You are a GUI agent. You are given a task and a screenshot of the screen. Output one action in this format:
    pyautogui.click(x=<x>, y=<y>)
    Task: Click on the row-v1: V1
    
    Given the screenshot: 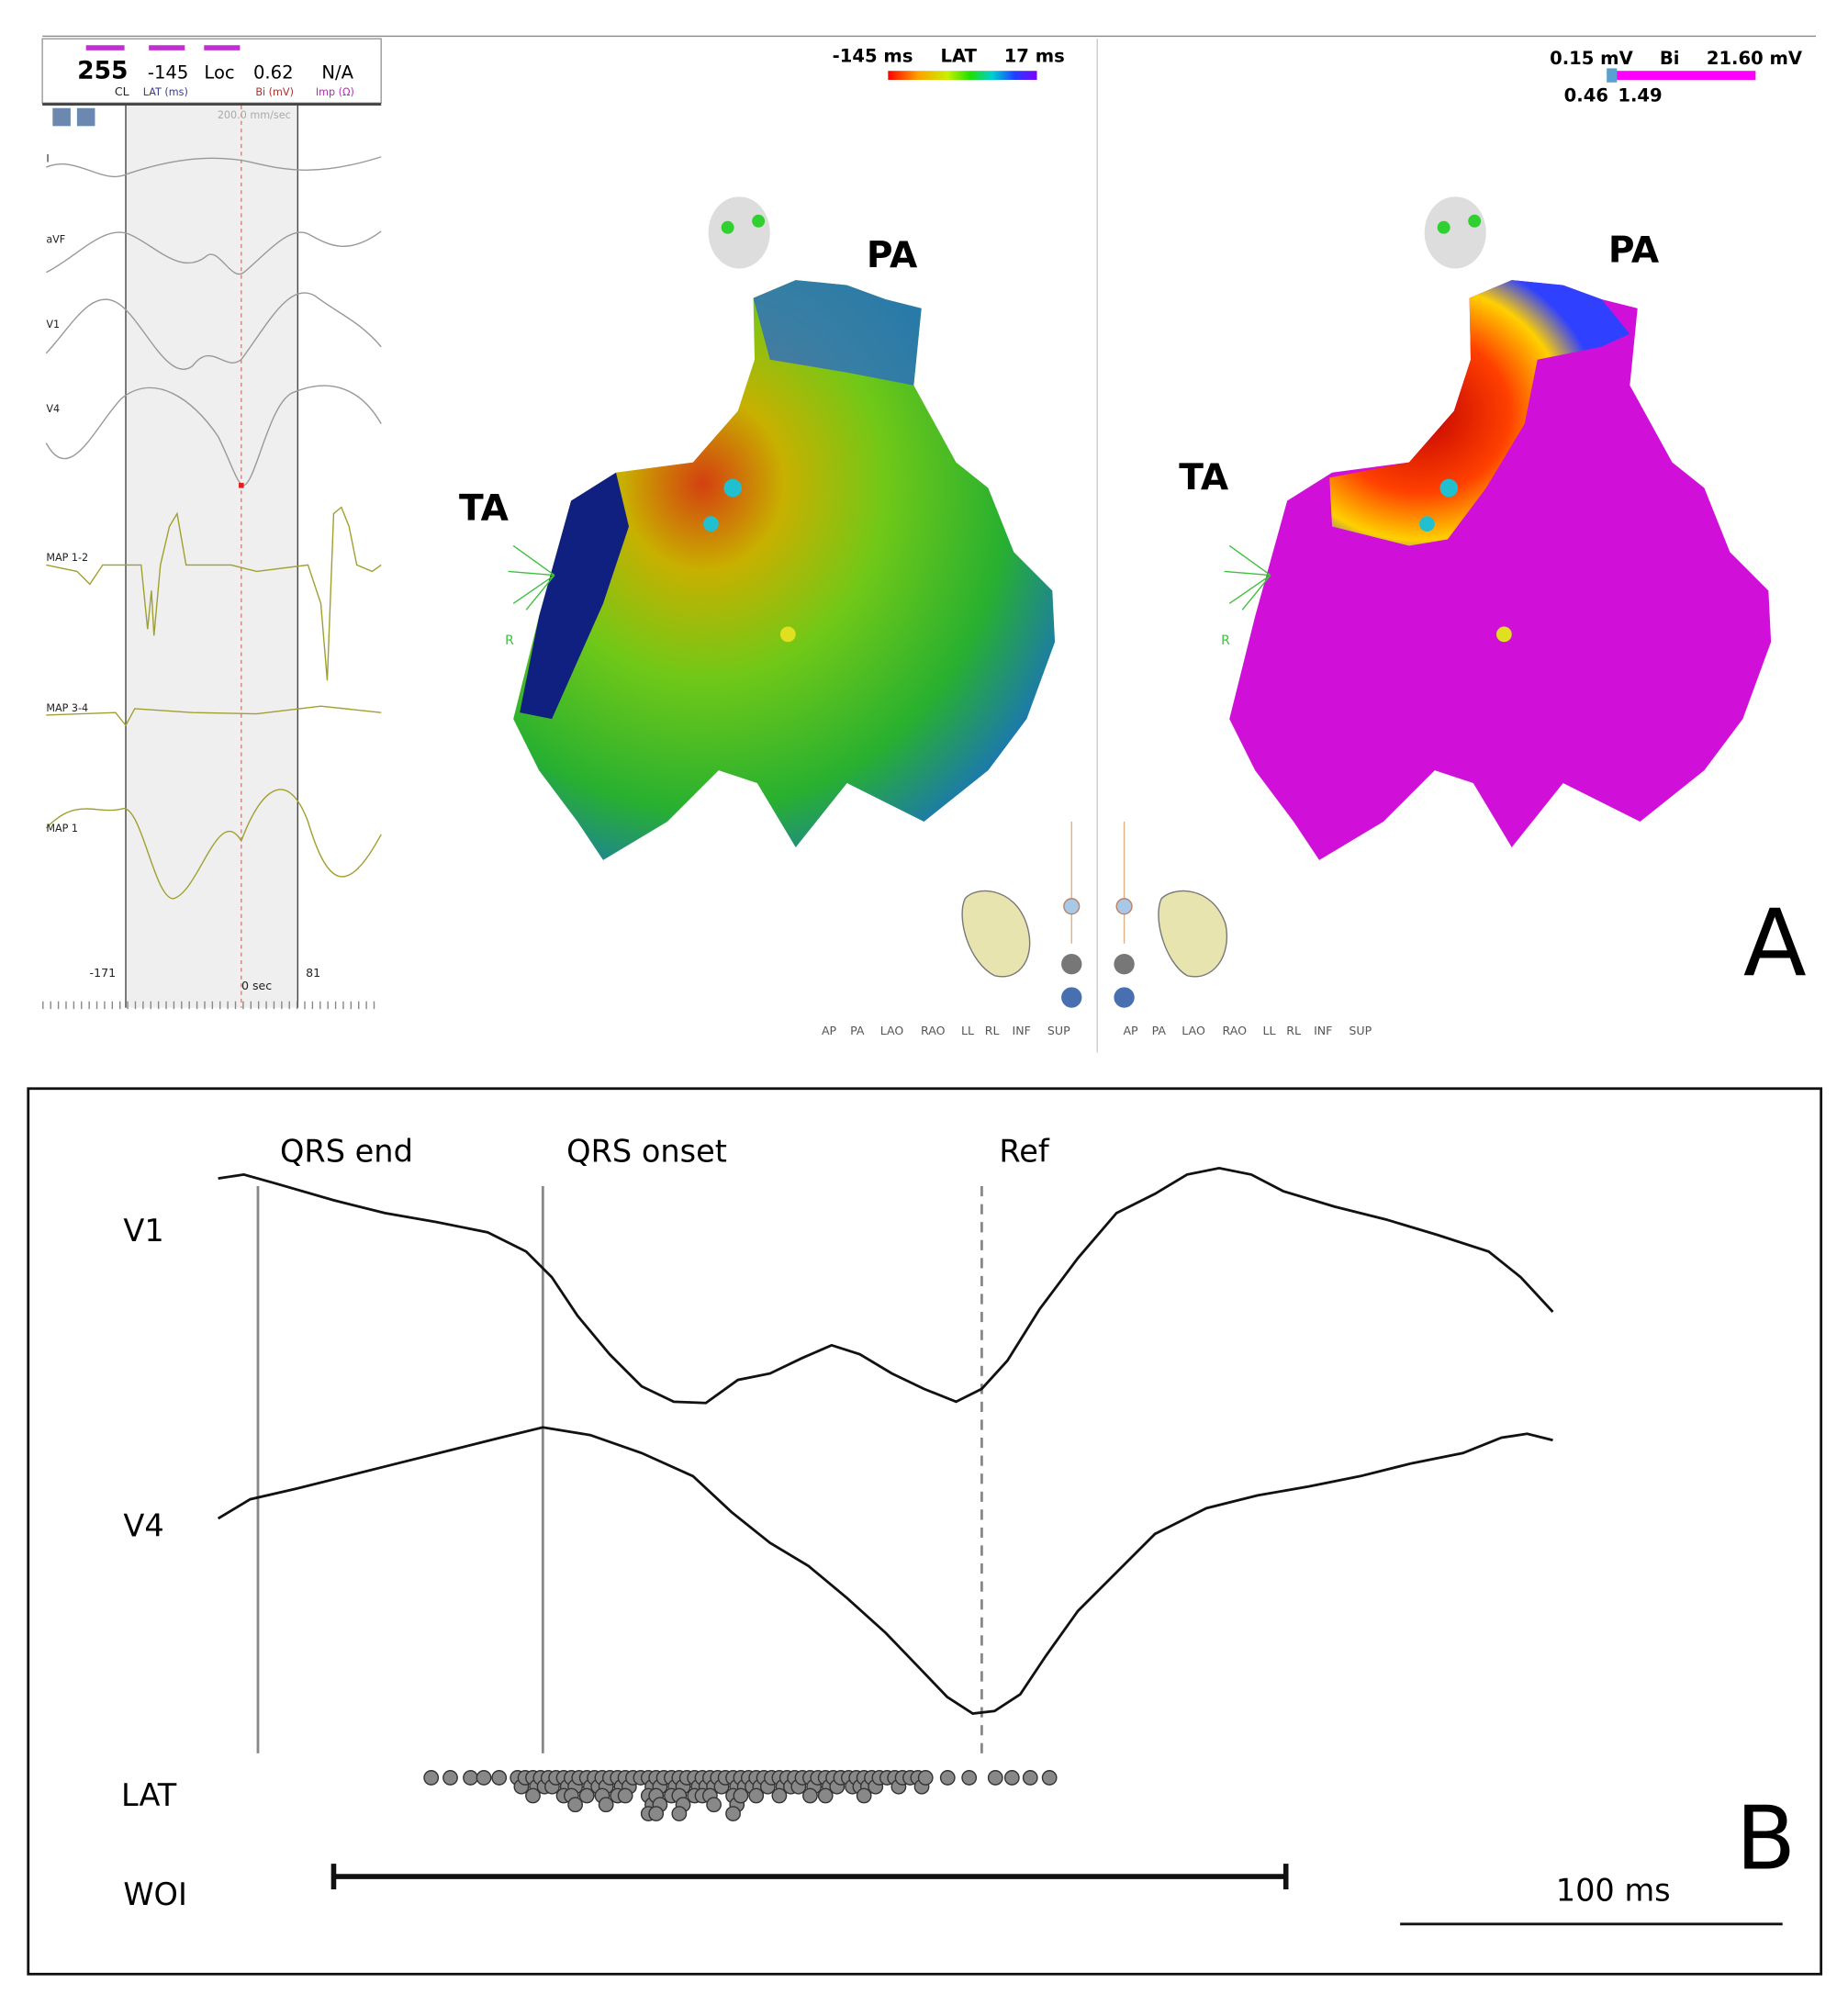 What is the action you would take?
    pyautogui.click(x=143, y=1231)
    